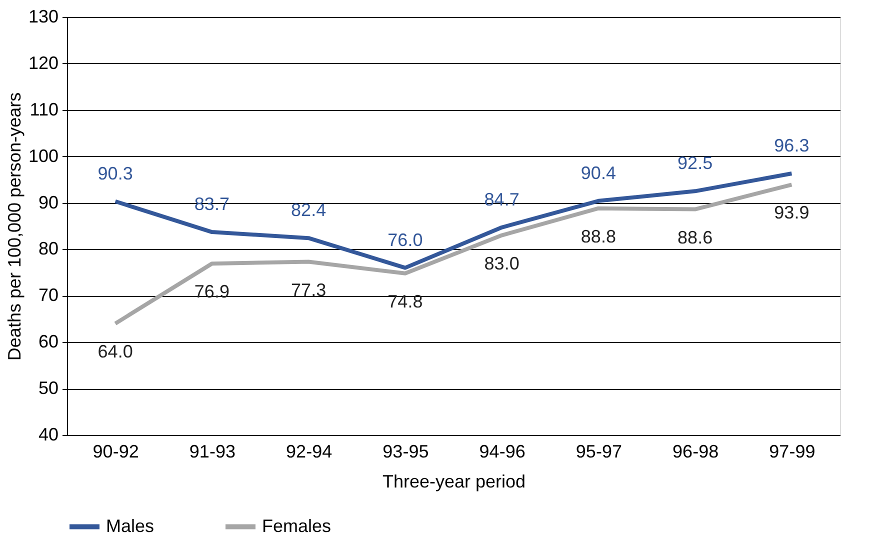  I want to click on data-label: 92.5, so click(695, 163).